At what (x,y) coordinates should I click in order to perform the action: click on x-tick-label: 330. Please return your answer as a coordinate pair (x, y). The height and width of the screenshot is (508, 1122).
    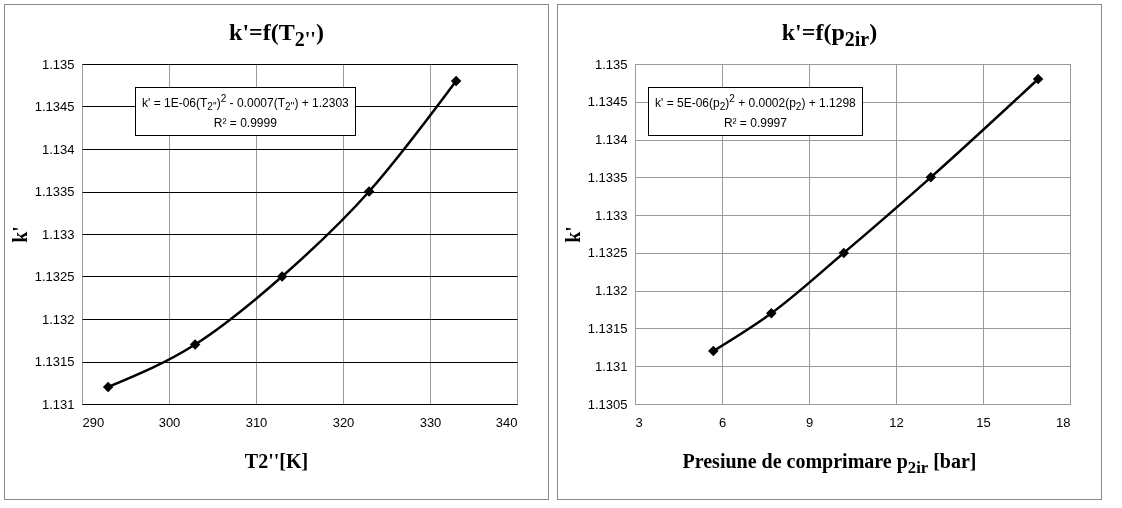
    Looking at the image, I should click on (430, 422).